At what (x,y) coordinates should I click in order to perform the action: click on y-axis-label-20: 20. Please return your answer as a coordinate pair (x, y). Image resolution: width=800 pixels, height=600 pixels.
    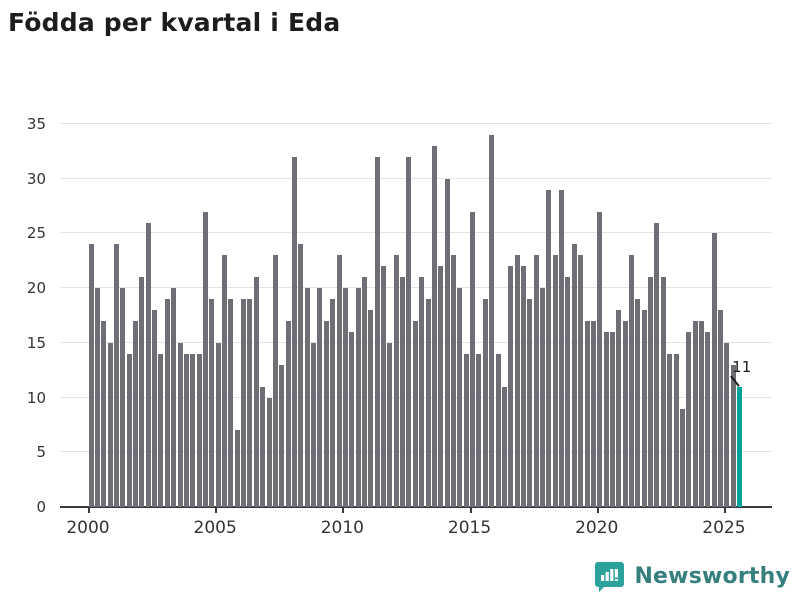
    Looking at the image, I should click on (36, 288).